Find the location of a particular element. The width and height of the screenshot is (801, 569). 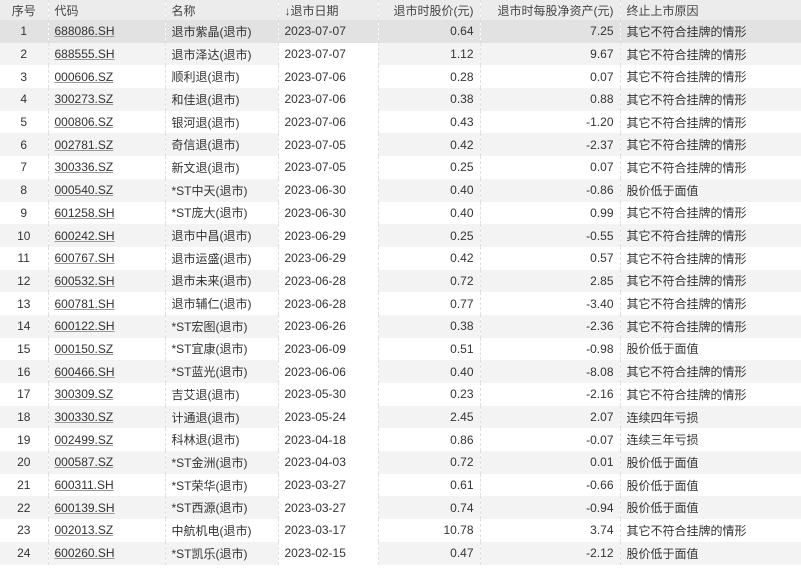

stock-name: 退市中昌(退市) is located at coordinates (222, 235).